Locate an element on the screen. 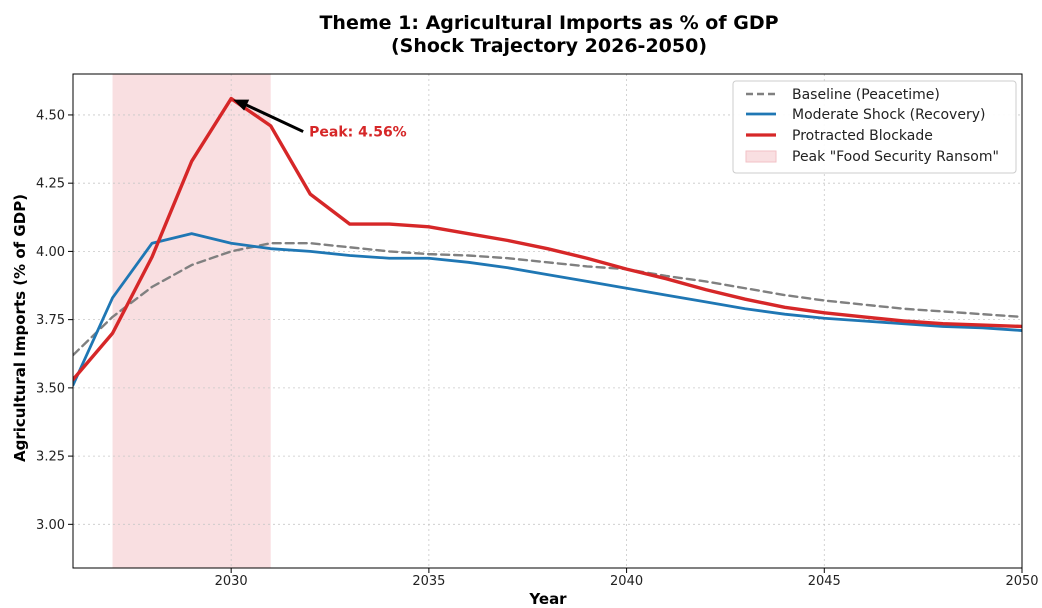 The image size is (1042, 608). legend-swatch-peak-region is located at coordinates (761, 156).